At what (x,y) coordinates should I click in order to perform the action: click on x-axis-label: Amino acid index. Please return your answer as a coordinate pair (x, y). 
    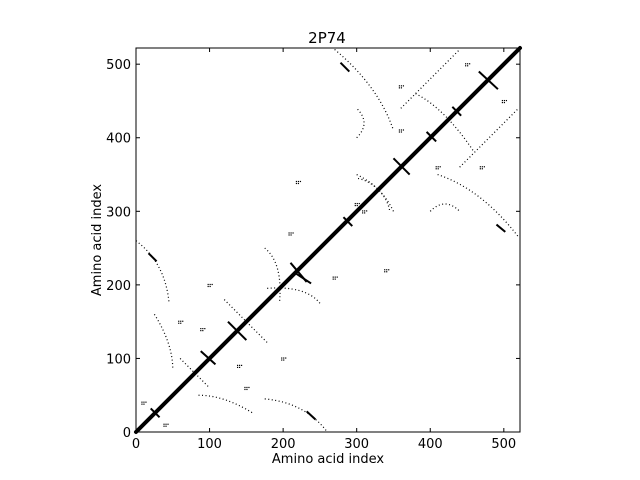
    Looking at the image, I should click on (328, 459).